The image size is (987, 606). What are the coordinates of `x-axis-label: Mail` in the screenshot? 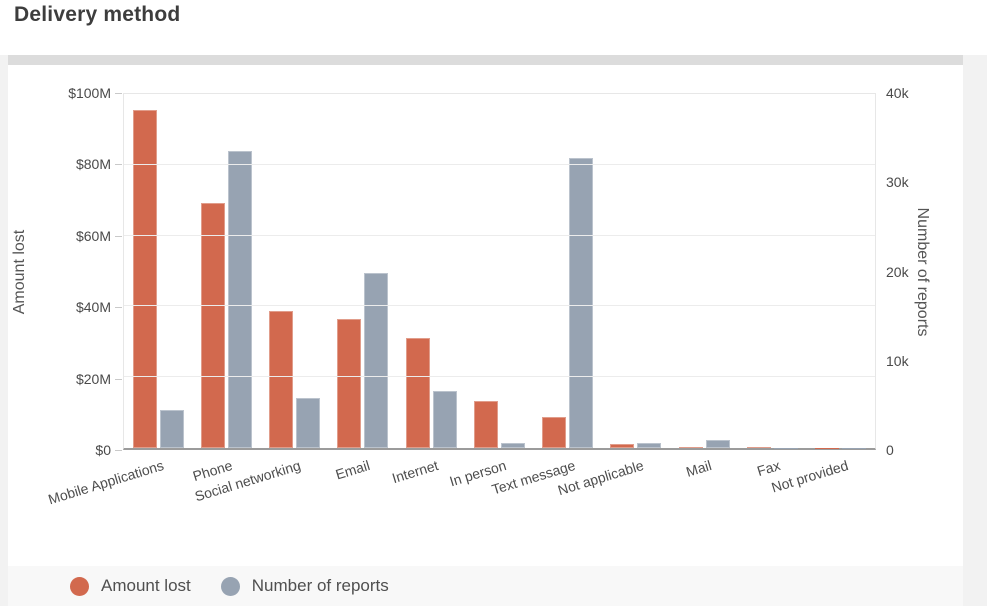 It's located at (699, 468).